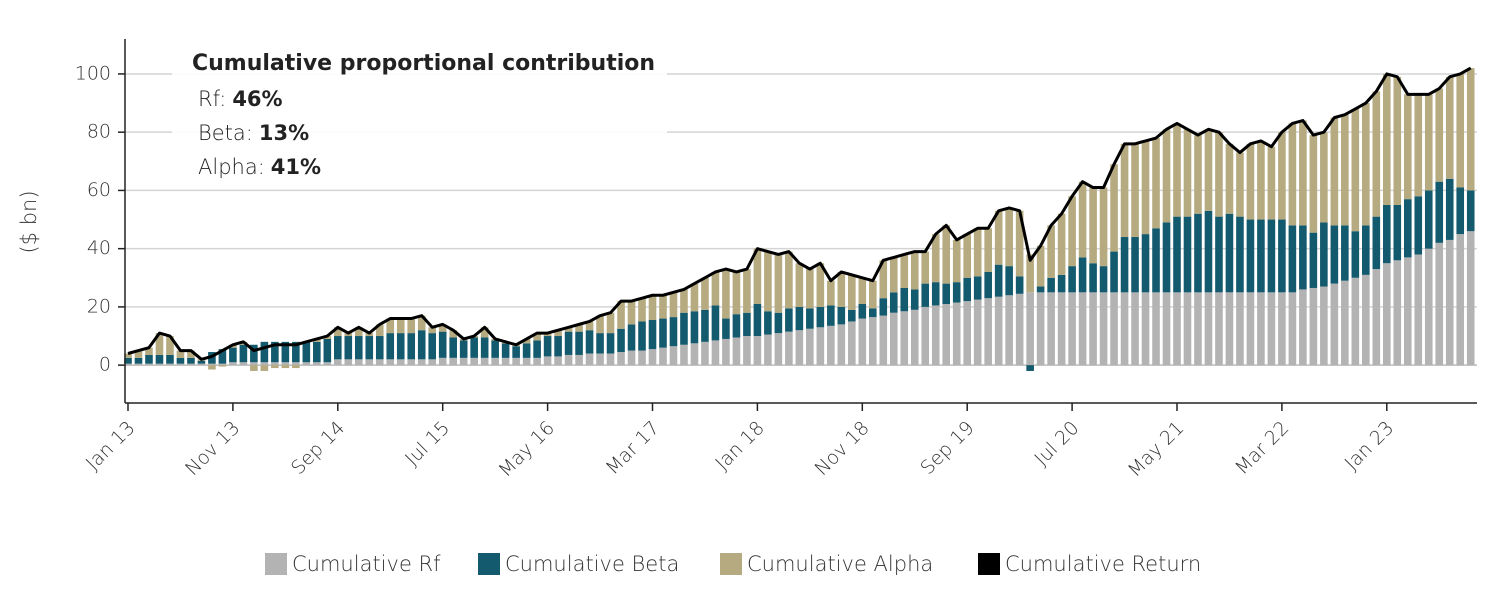  I want to click on legend-swatch, so click(731, 564).